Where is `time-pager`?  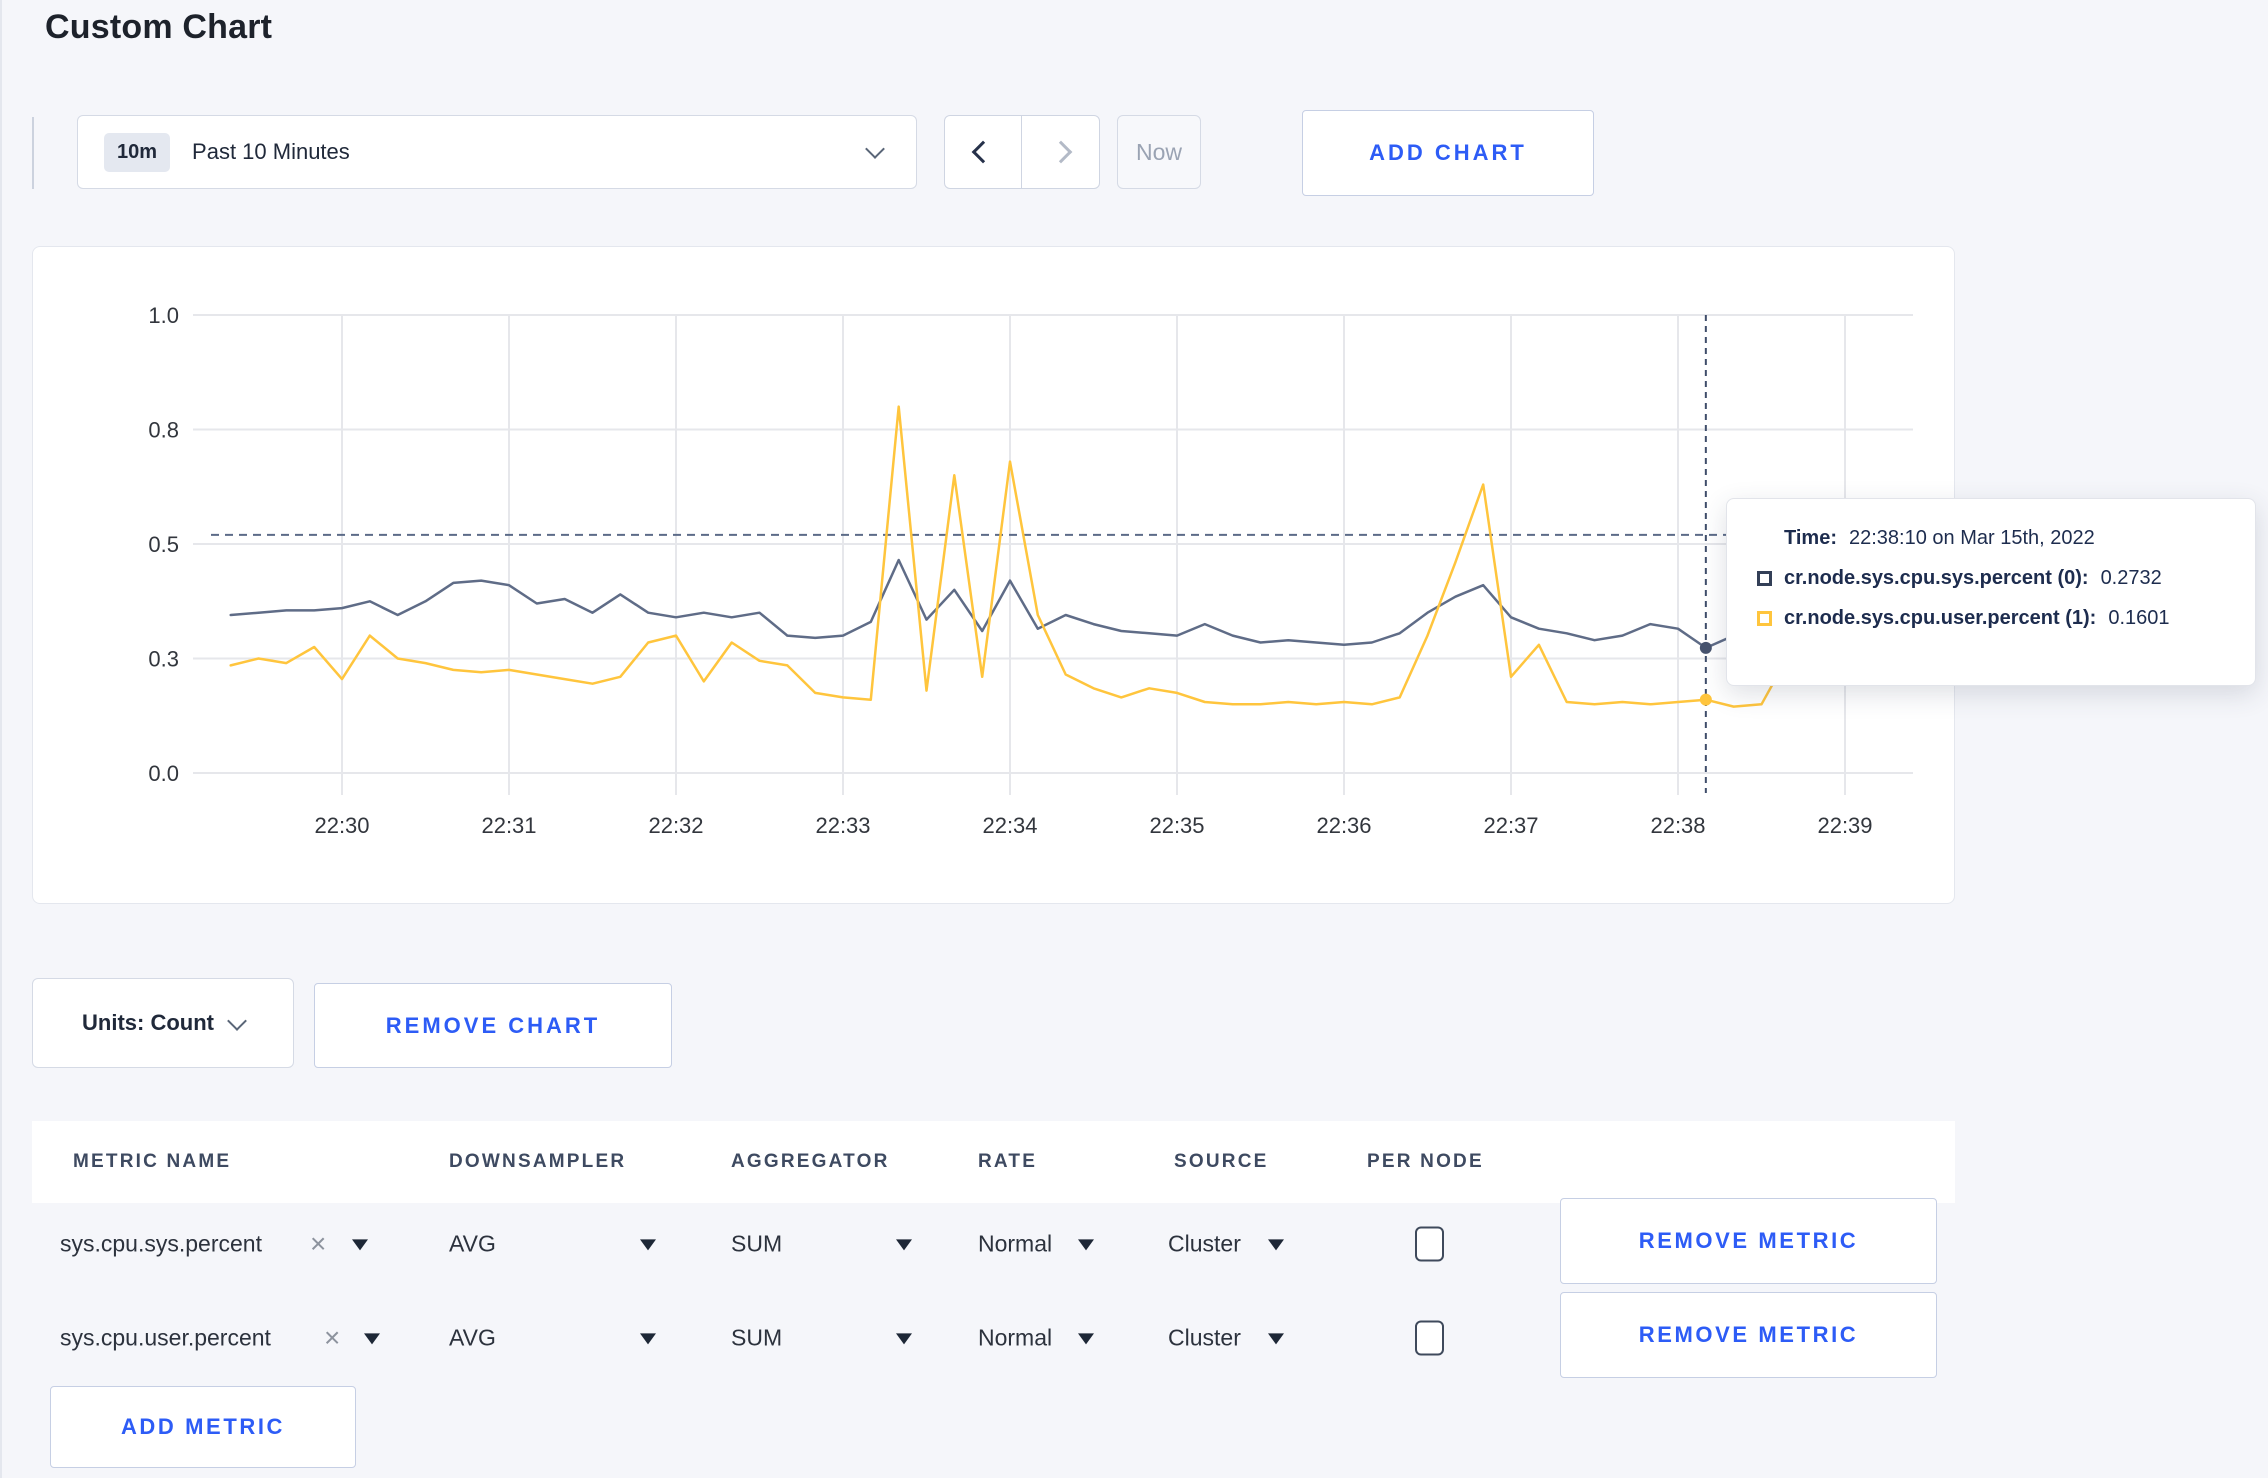 time-pager is located at coordinates (1022, 152).